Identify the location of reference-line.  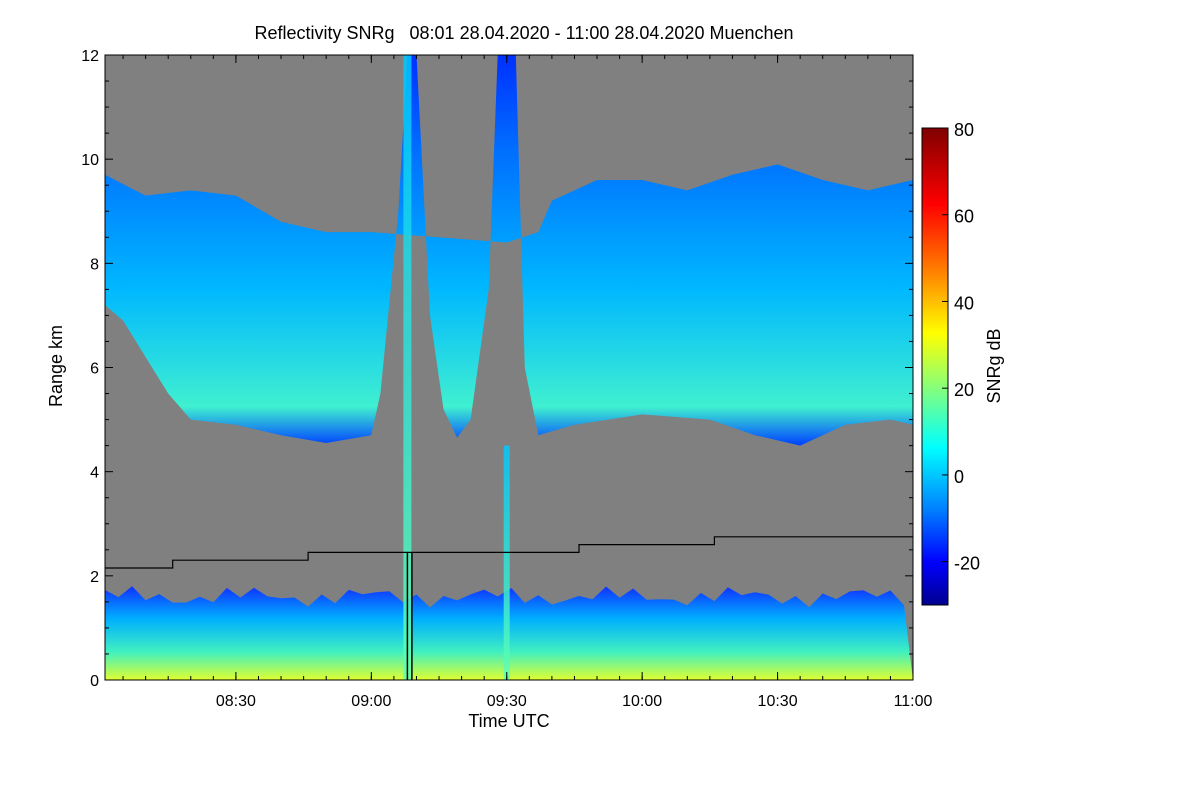
(509, 552).